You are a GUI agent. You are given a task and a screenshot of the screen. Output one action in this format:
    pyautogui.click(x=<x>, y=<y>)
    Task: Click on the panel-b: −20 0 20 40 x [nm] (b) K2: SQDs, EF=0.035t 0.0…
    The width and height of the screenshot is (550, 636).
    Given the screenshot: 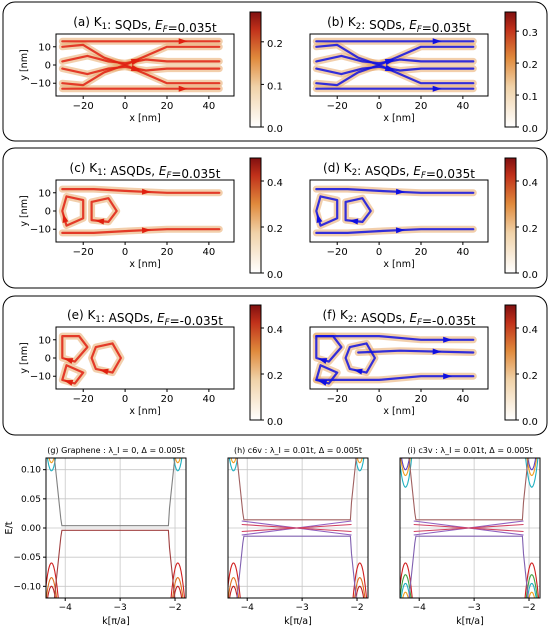 What is the action you would take?
    pyautogui.click(x=423, y=73)
    